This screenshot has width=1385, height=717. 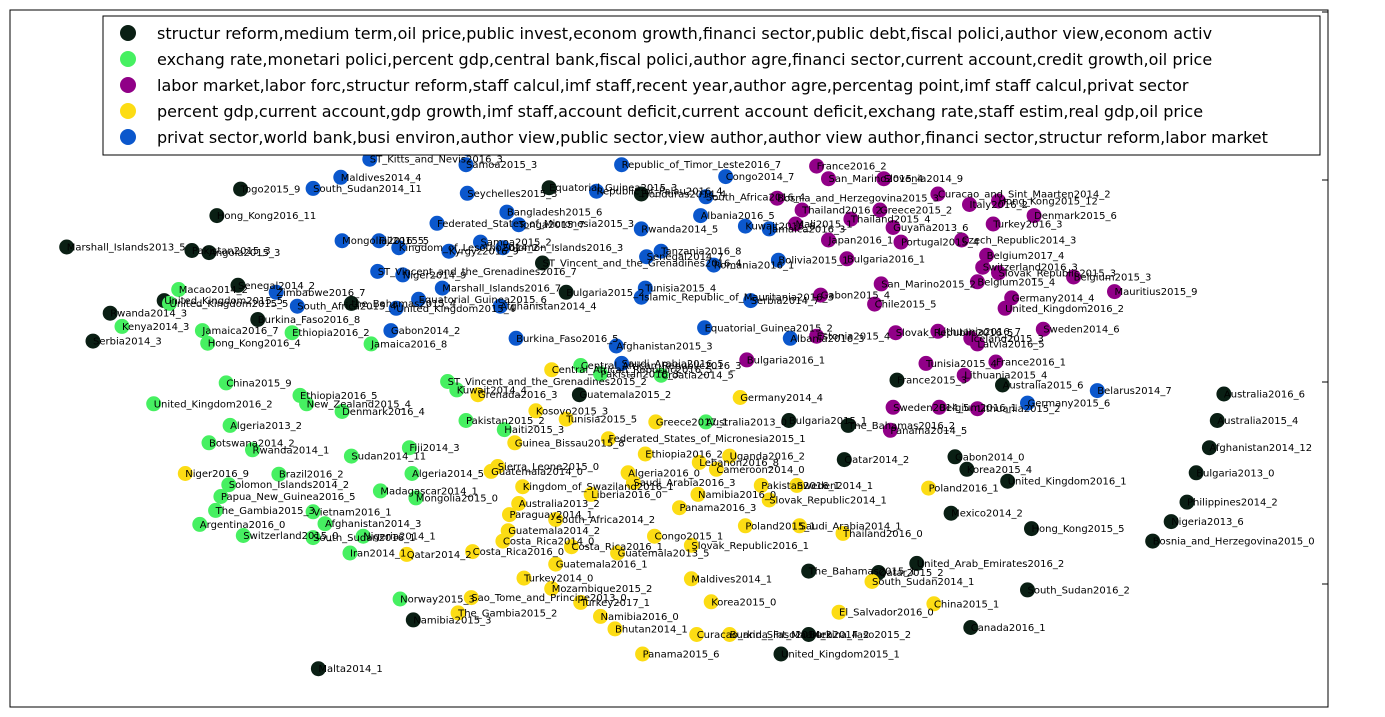 What do you see at coordinates (1030, 268) in the screenshot?
I see `point-label: Switzerland2016_3` at bounding box center [1030, 268].